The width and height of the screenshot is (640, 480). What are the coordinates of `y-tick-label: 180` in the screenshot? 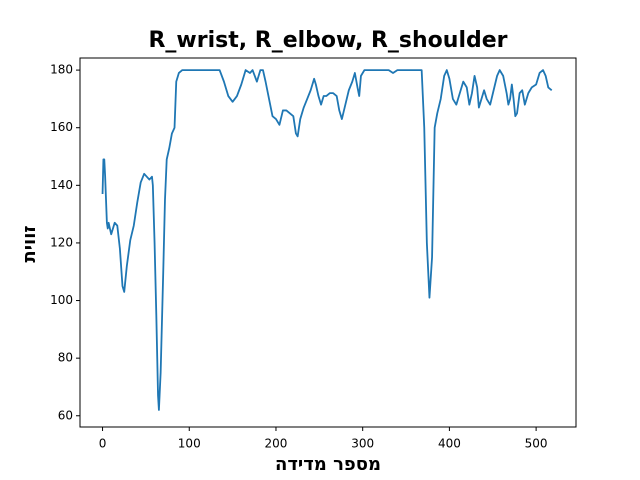 It's located at (61, 70).